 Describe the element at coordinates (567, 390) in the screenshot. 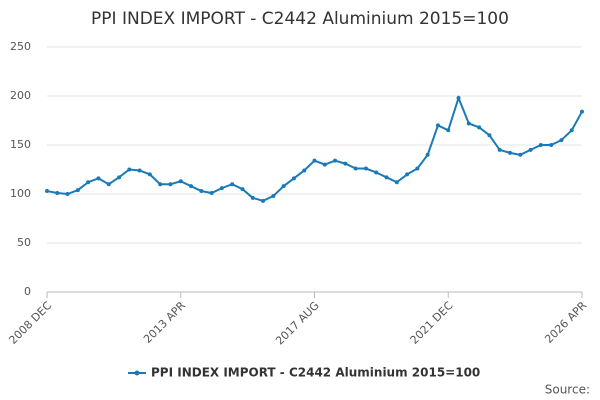

I see `source: Source:` at that location.